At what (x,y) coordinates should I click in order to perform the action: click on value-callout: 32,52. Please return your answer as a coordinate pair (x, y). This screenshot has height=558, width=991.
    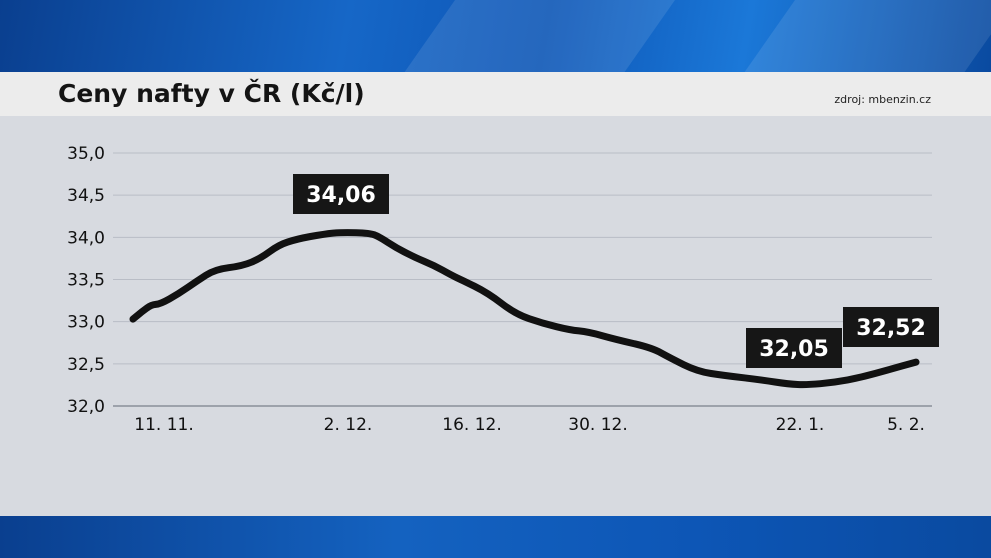
    Looking at the image, I should click on (891, 327).